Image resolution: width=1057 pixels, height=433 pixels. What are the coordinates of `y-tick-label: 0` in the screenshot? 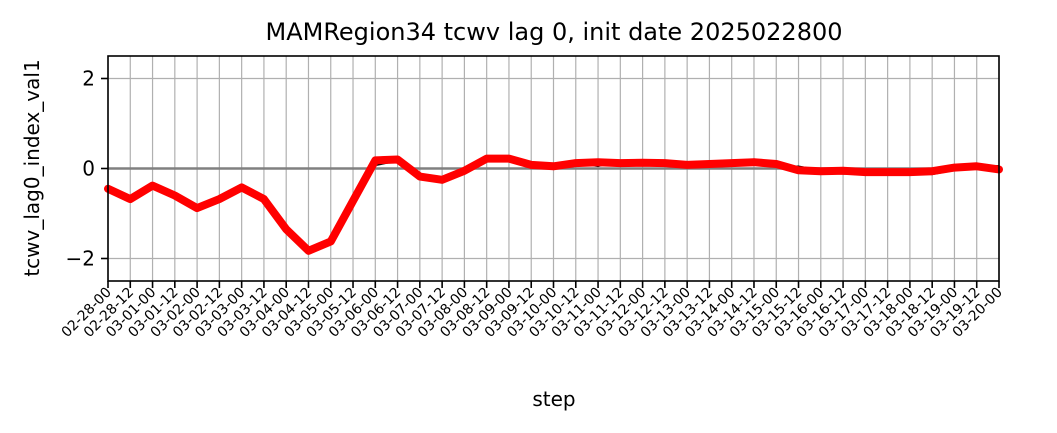 It's located at (88, 169).